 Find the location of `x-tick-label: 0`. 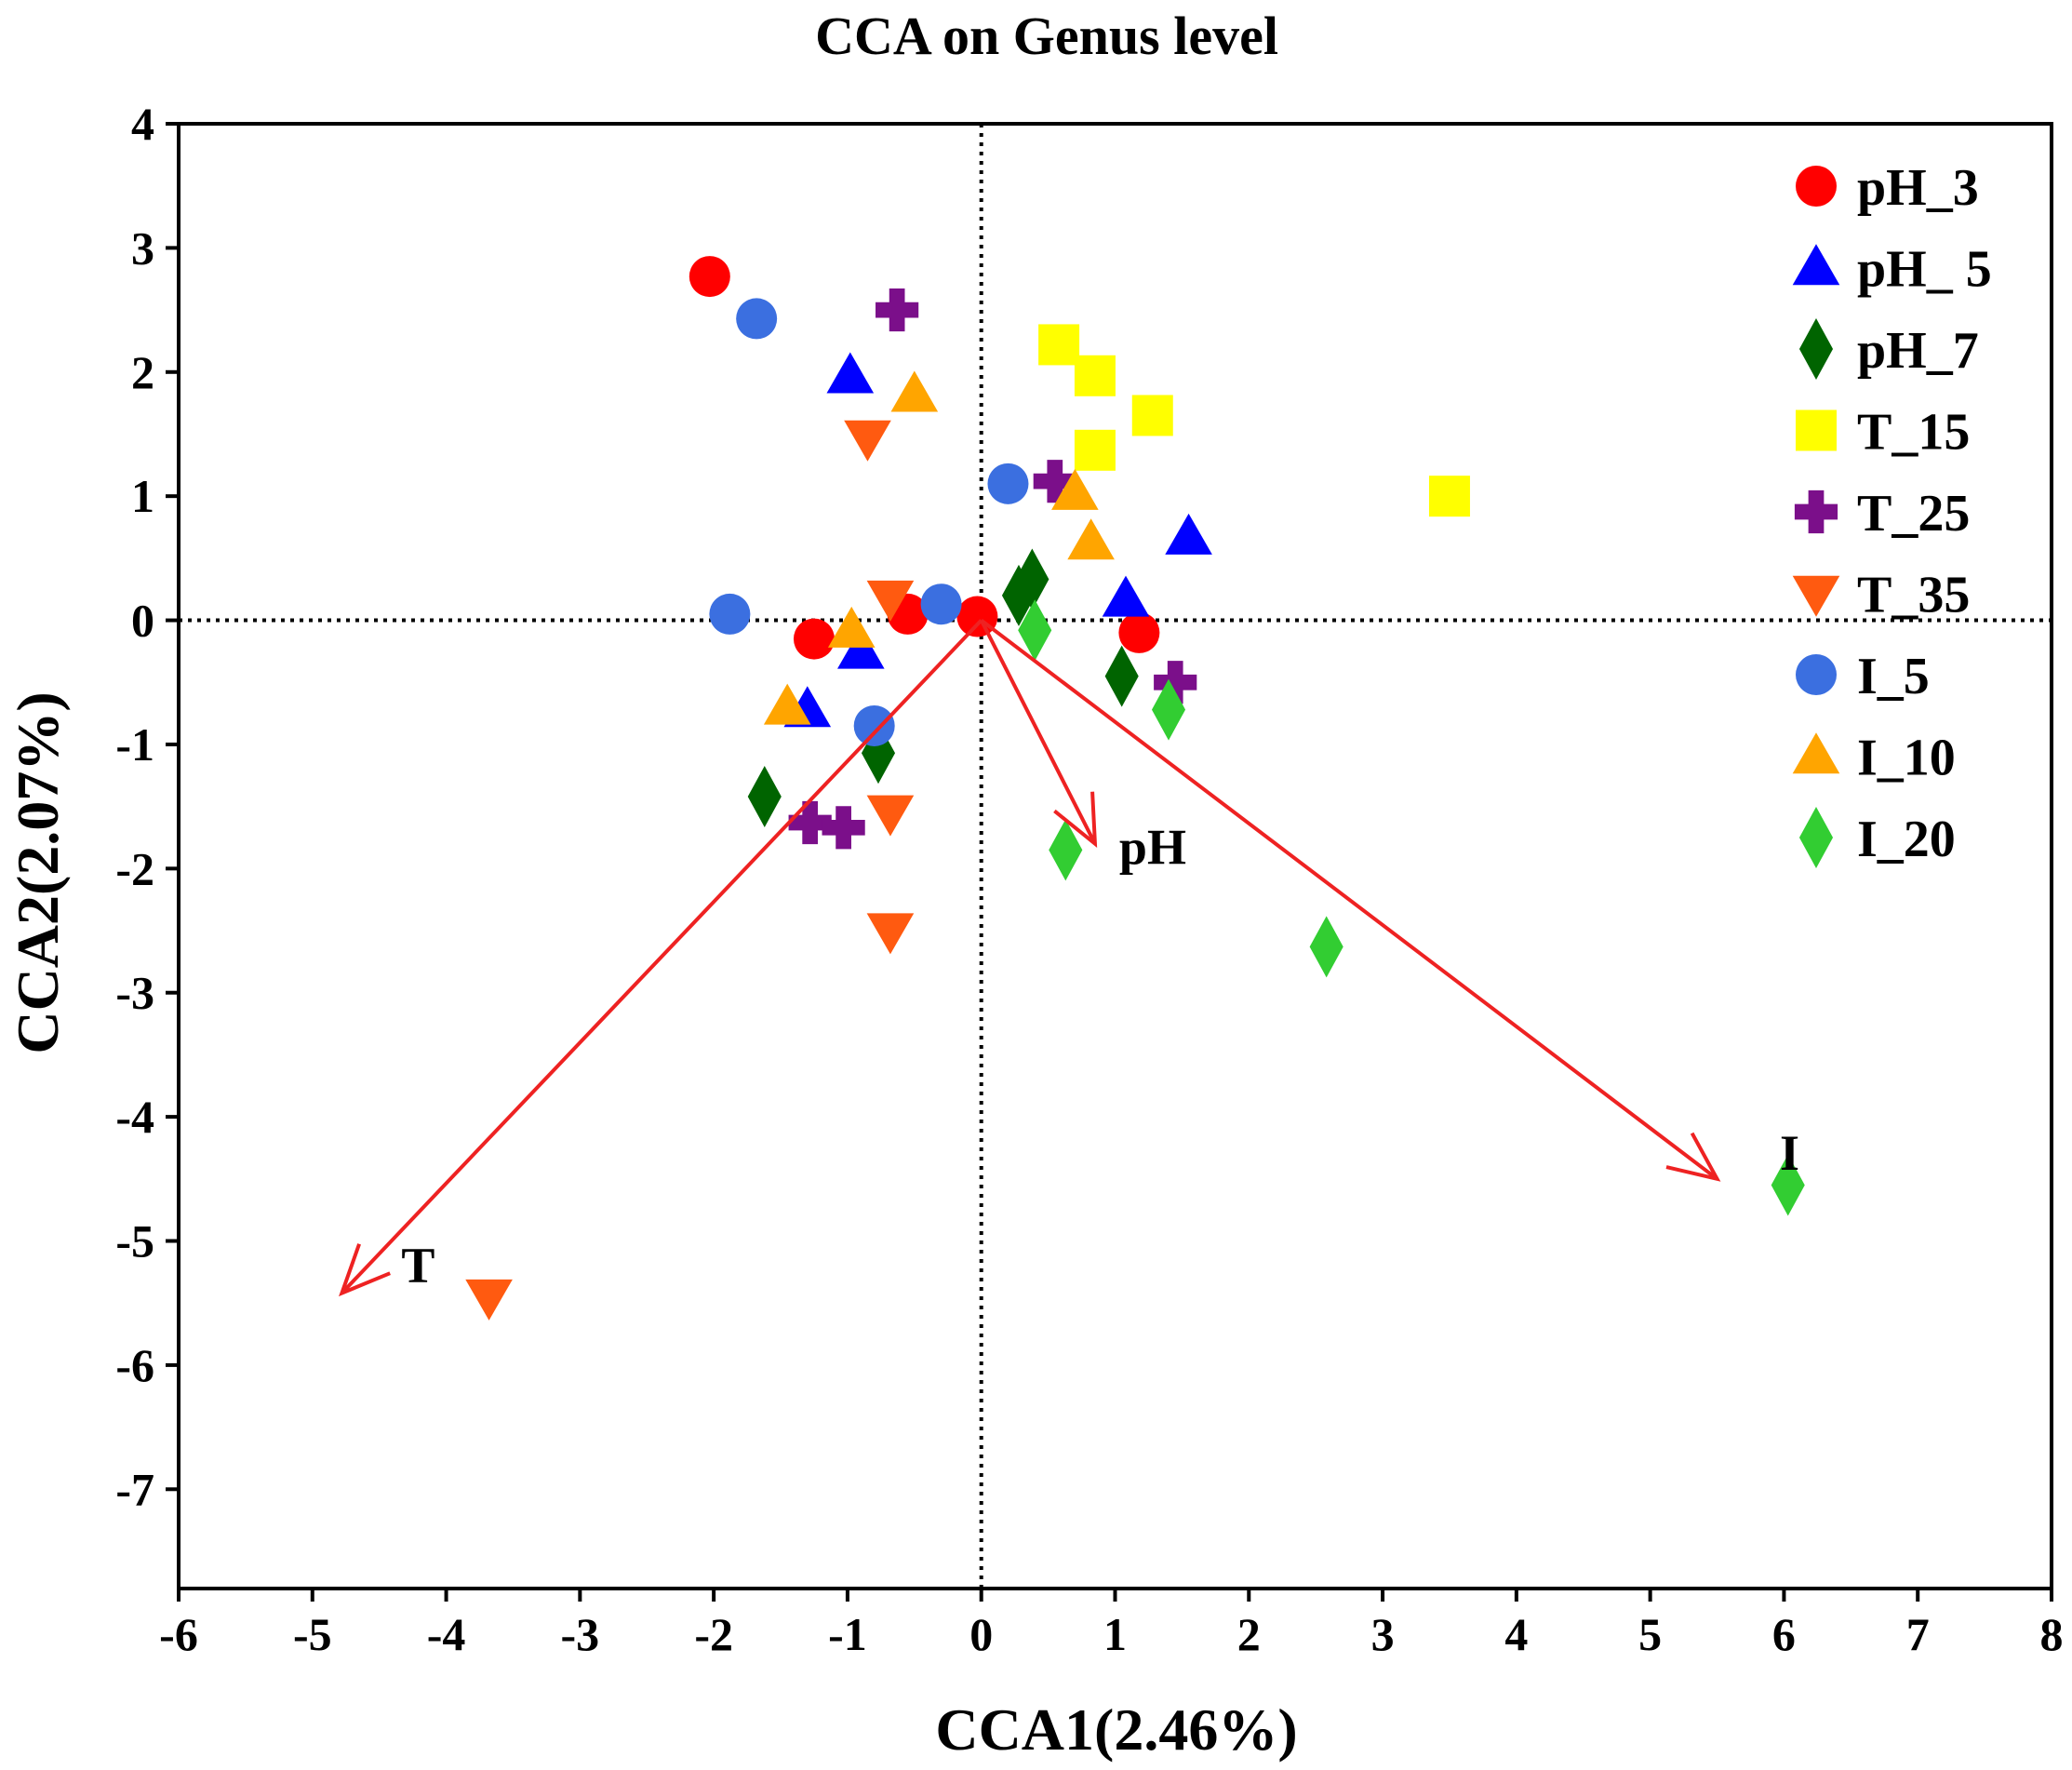

x-tick-label: 0 is located at coordinates (981, 1634).